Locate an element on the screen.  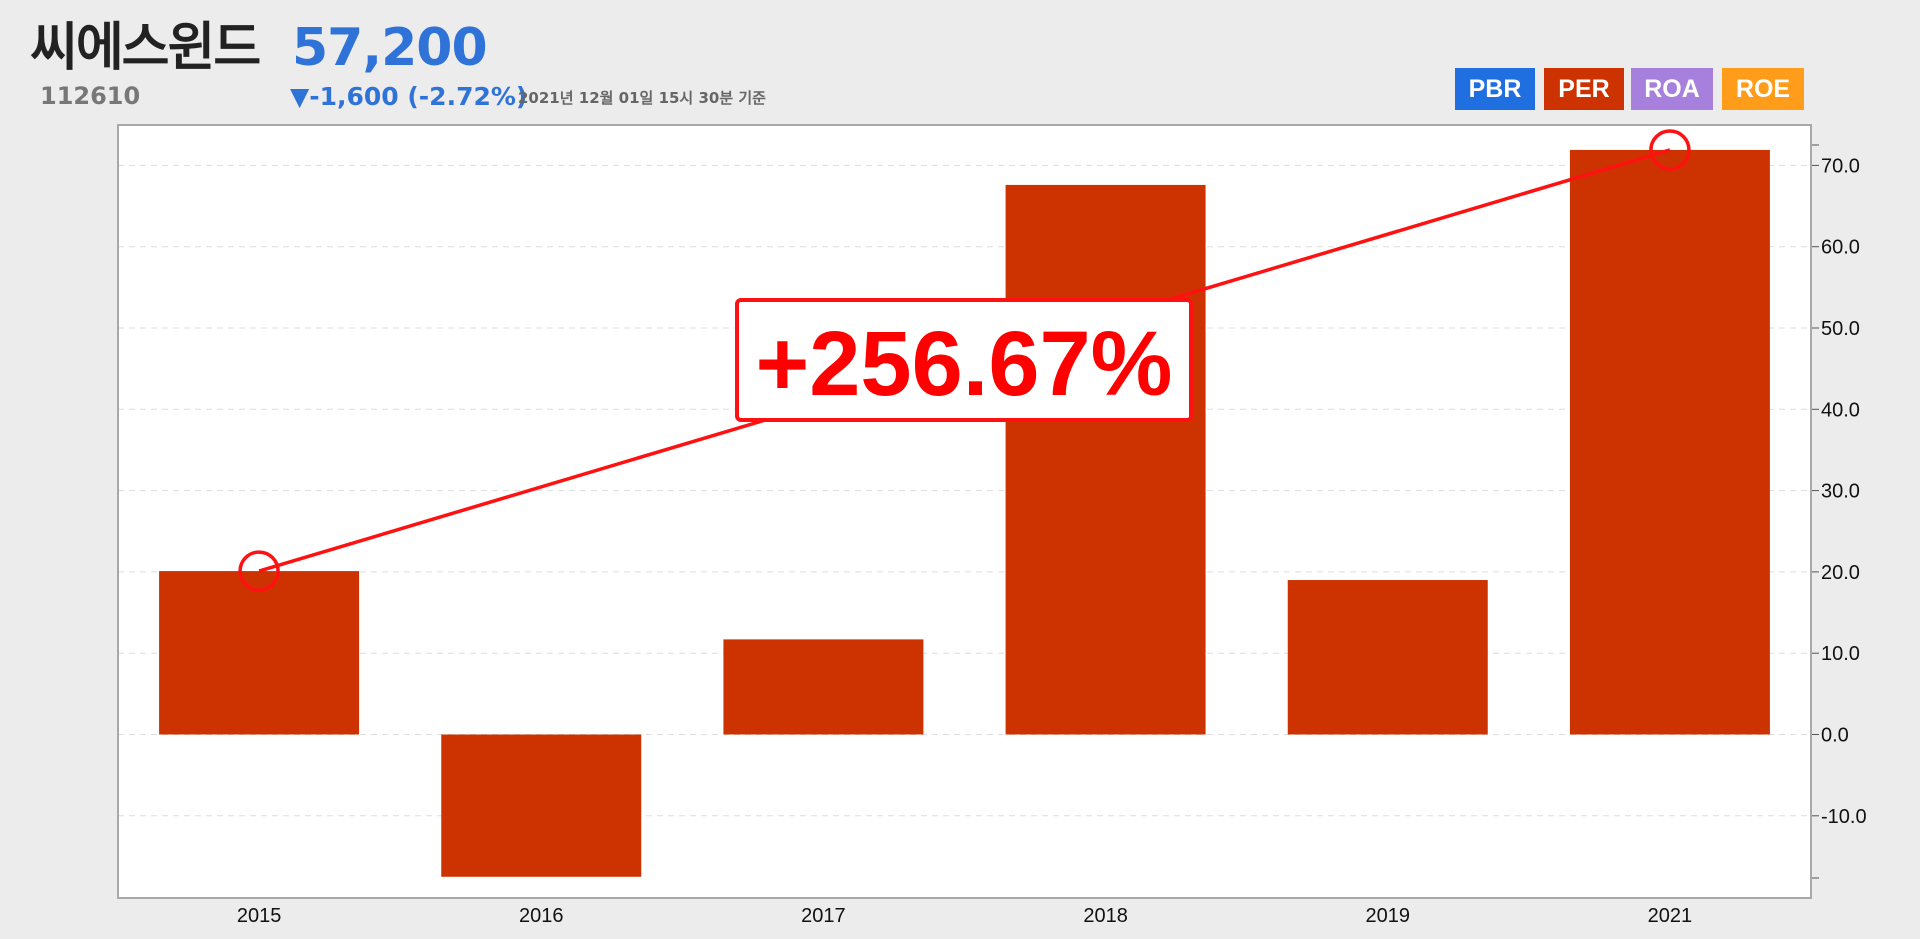
timestamp: 2021년 12월 01일 15시 30분 기준 is located at coordinates (642, 98).